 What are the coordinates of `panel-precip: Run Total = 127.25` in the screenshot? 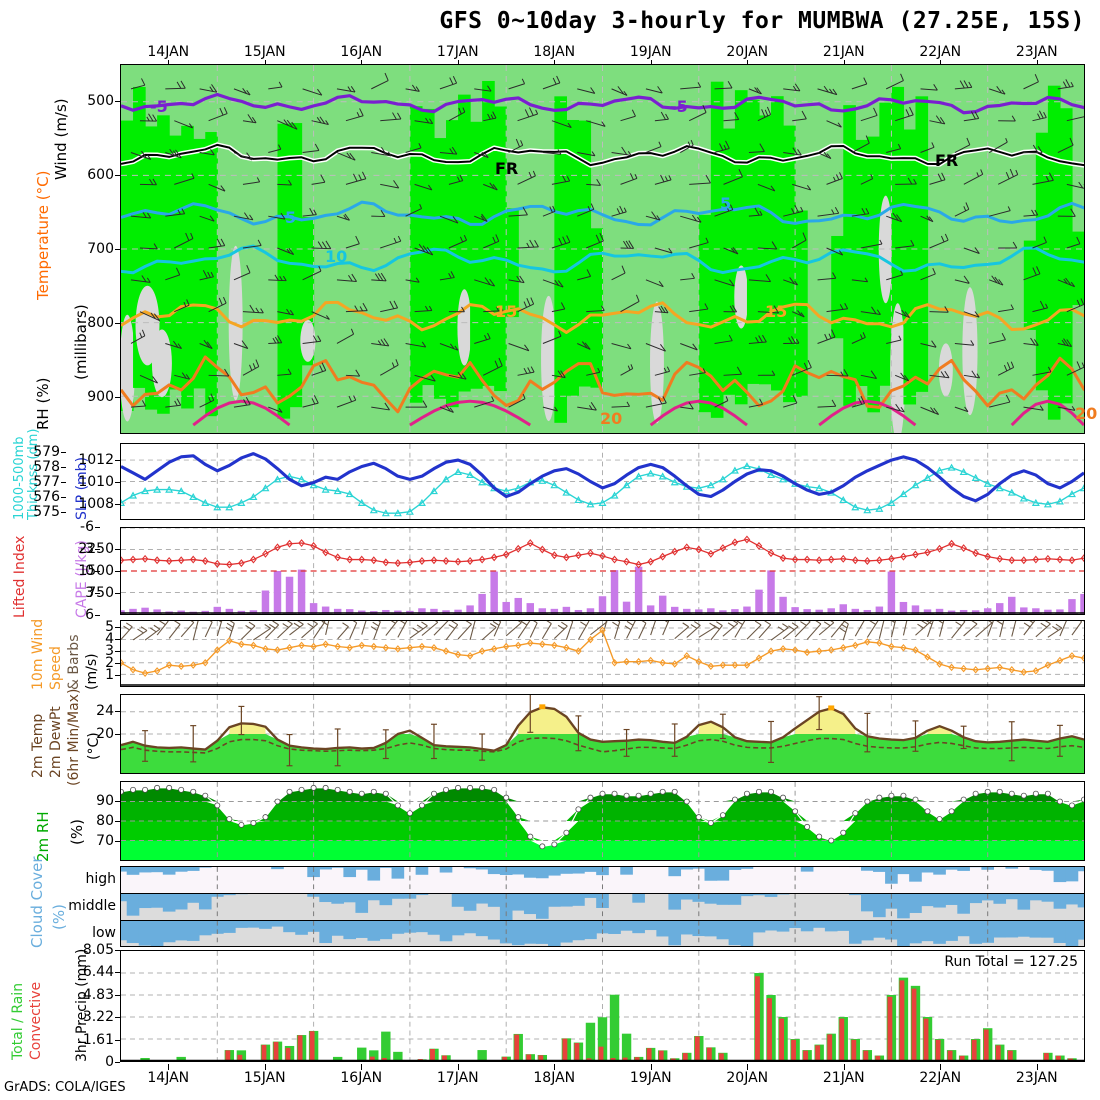 It's located at (602, 1006).